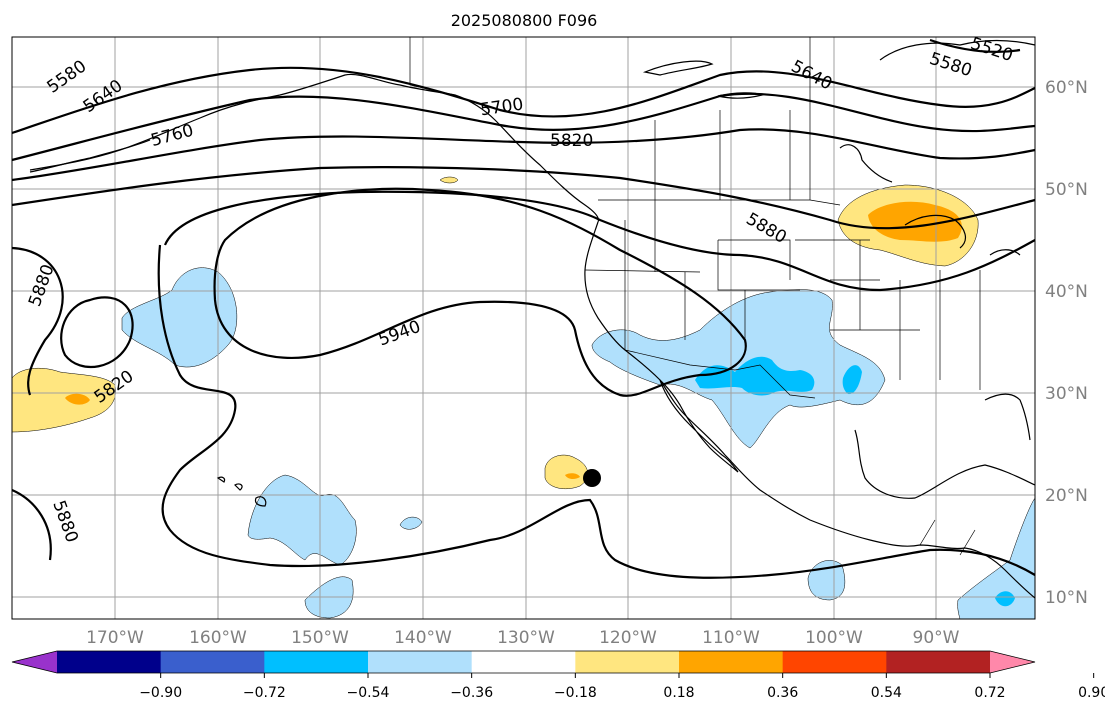  Describe the element at coordinates (1007, 417) in the screenshot. I see `coastline-florida` at that location.